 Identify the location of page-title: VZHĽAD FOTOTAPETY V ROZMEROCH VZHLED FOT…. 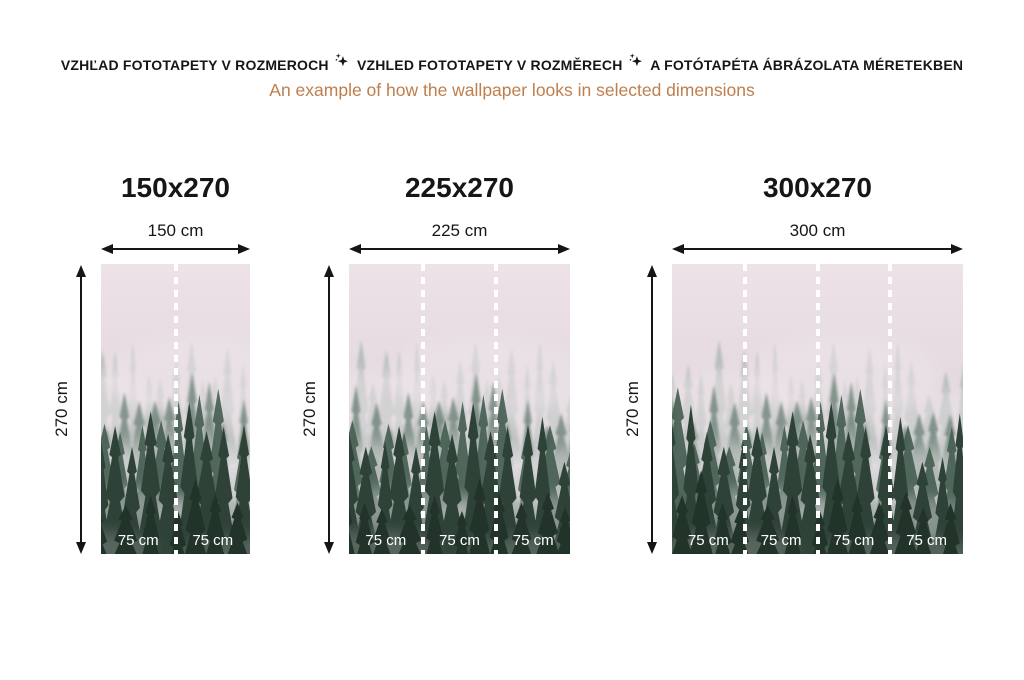
(512, 63).